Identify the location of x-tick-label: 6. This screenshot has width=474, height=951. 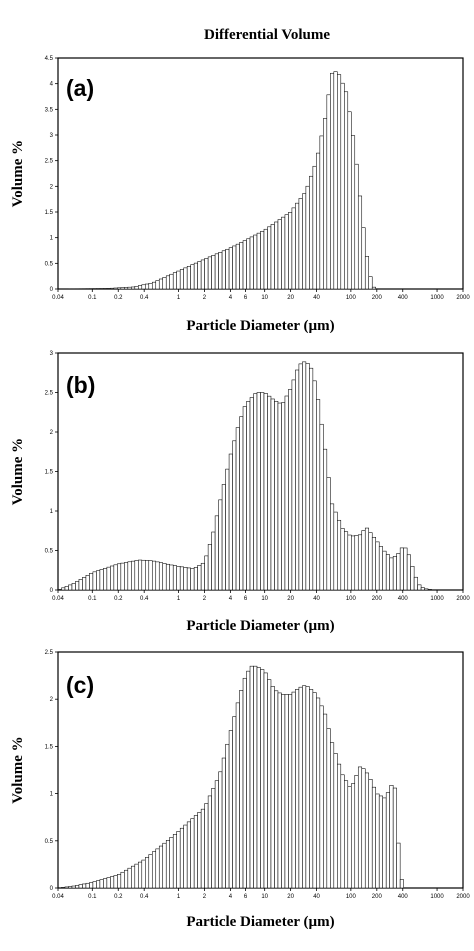
(246, 298).